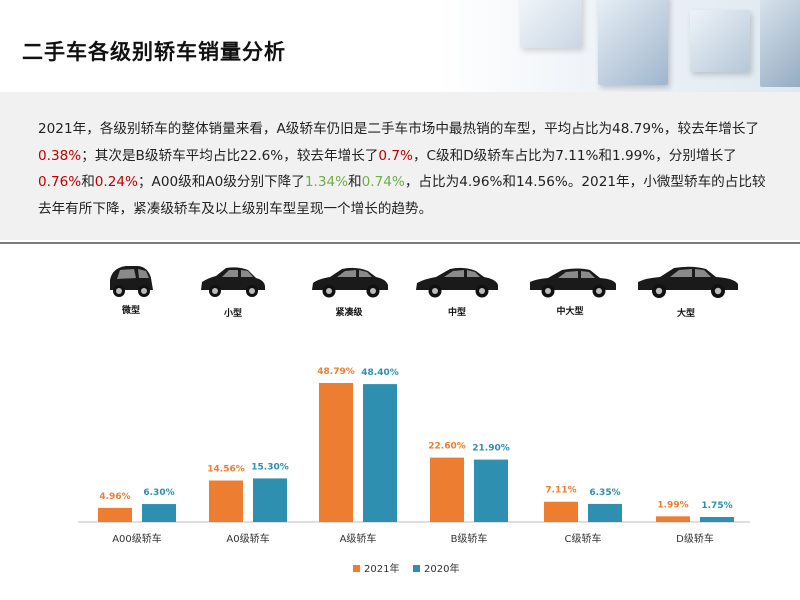  Describe the element at coordinates (350, 282) in the screenshot. I see `compact-car-icon` at that location.